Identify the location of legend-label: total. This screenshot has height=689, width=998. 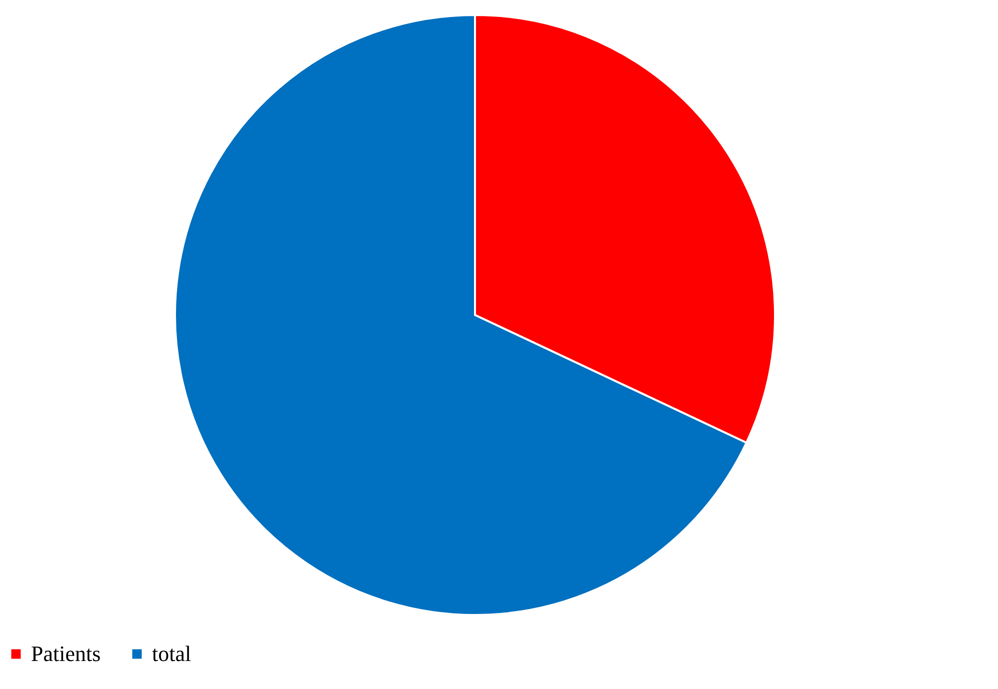
(172, 653).